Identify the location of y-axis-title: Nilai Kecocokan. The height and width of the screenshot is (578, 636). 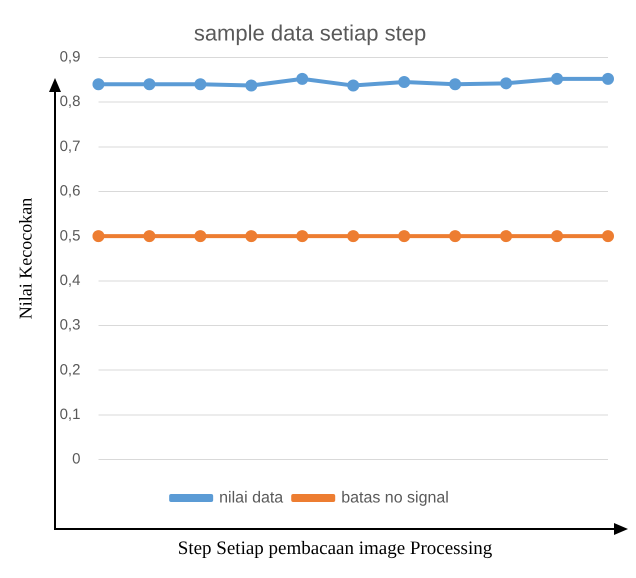
(26, 259).